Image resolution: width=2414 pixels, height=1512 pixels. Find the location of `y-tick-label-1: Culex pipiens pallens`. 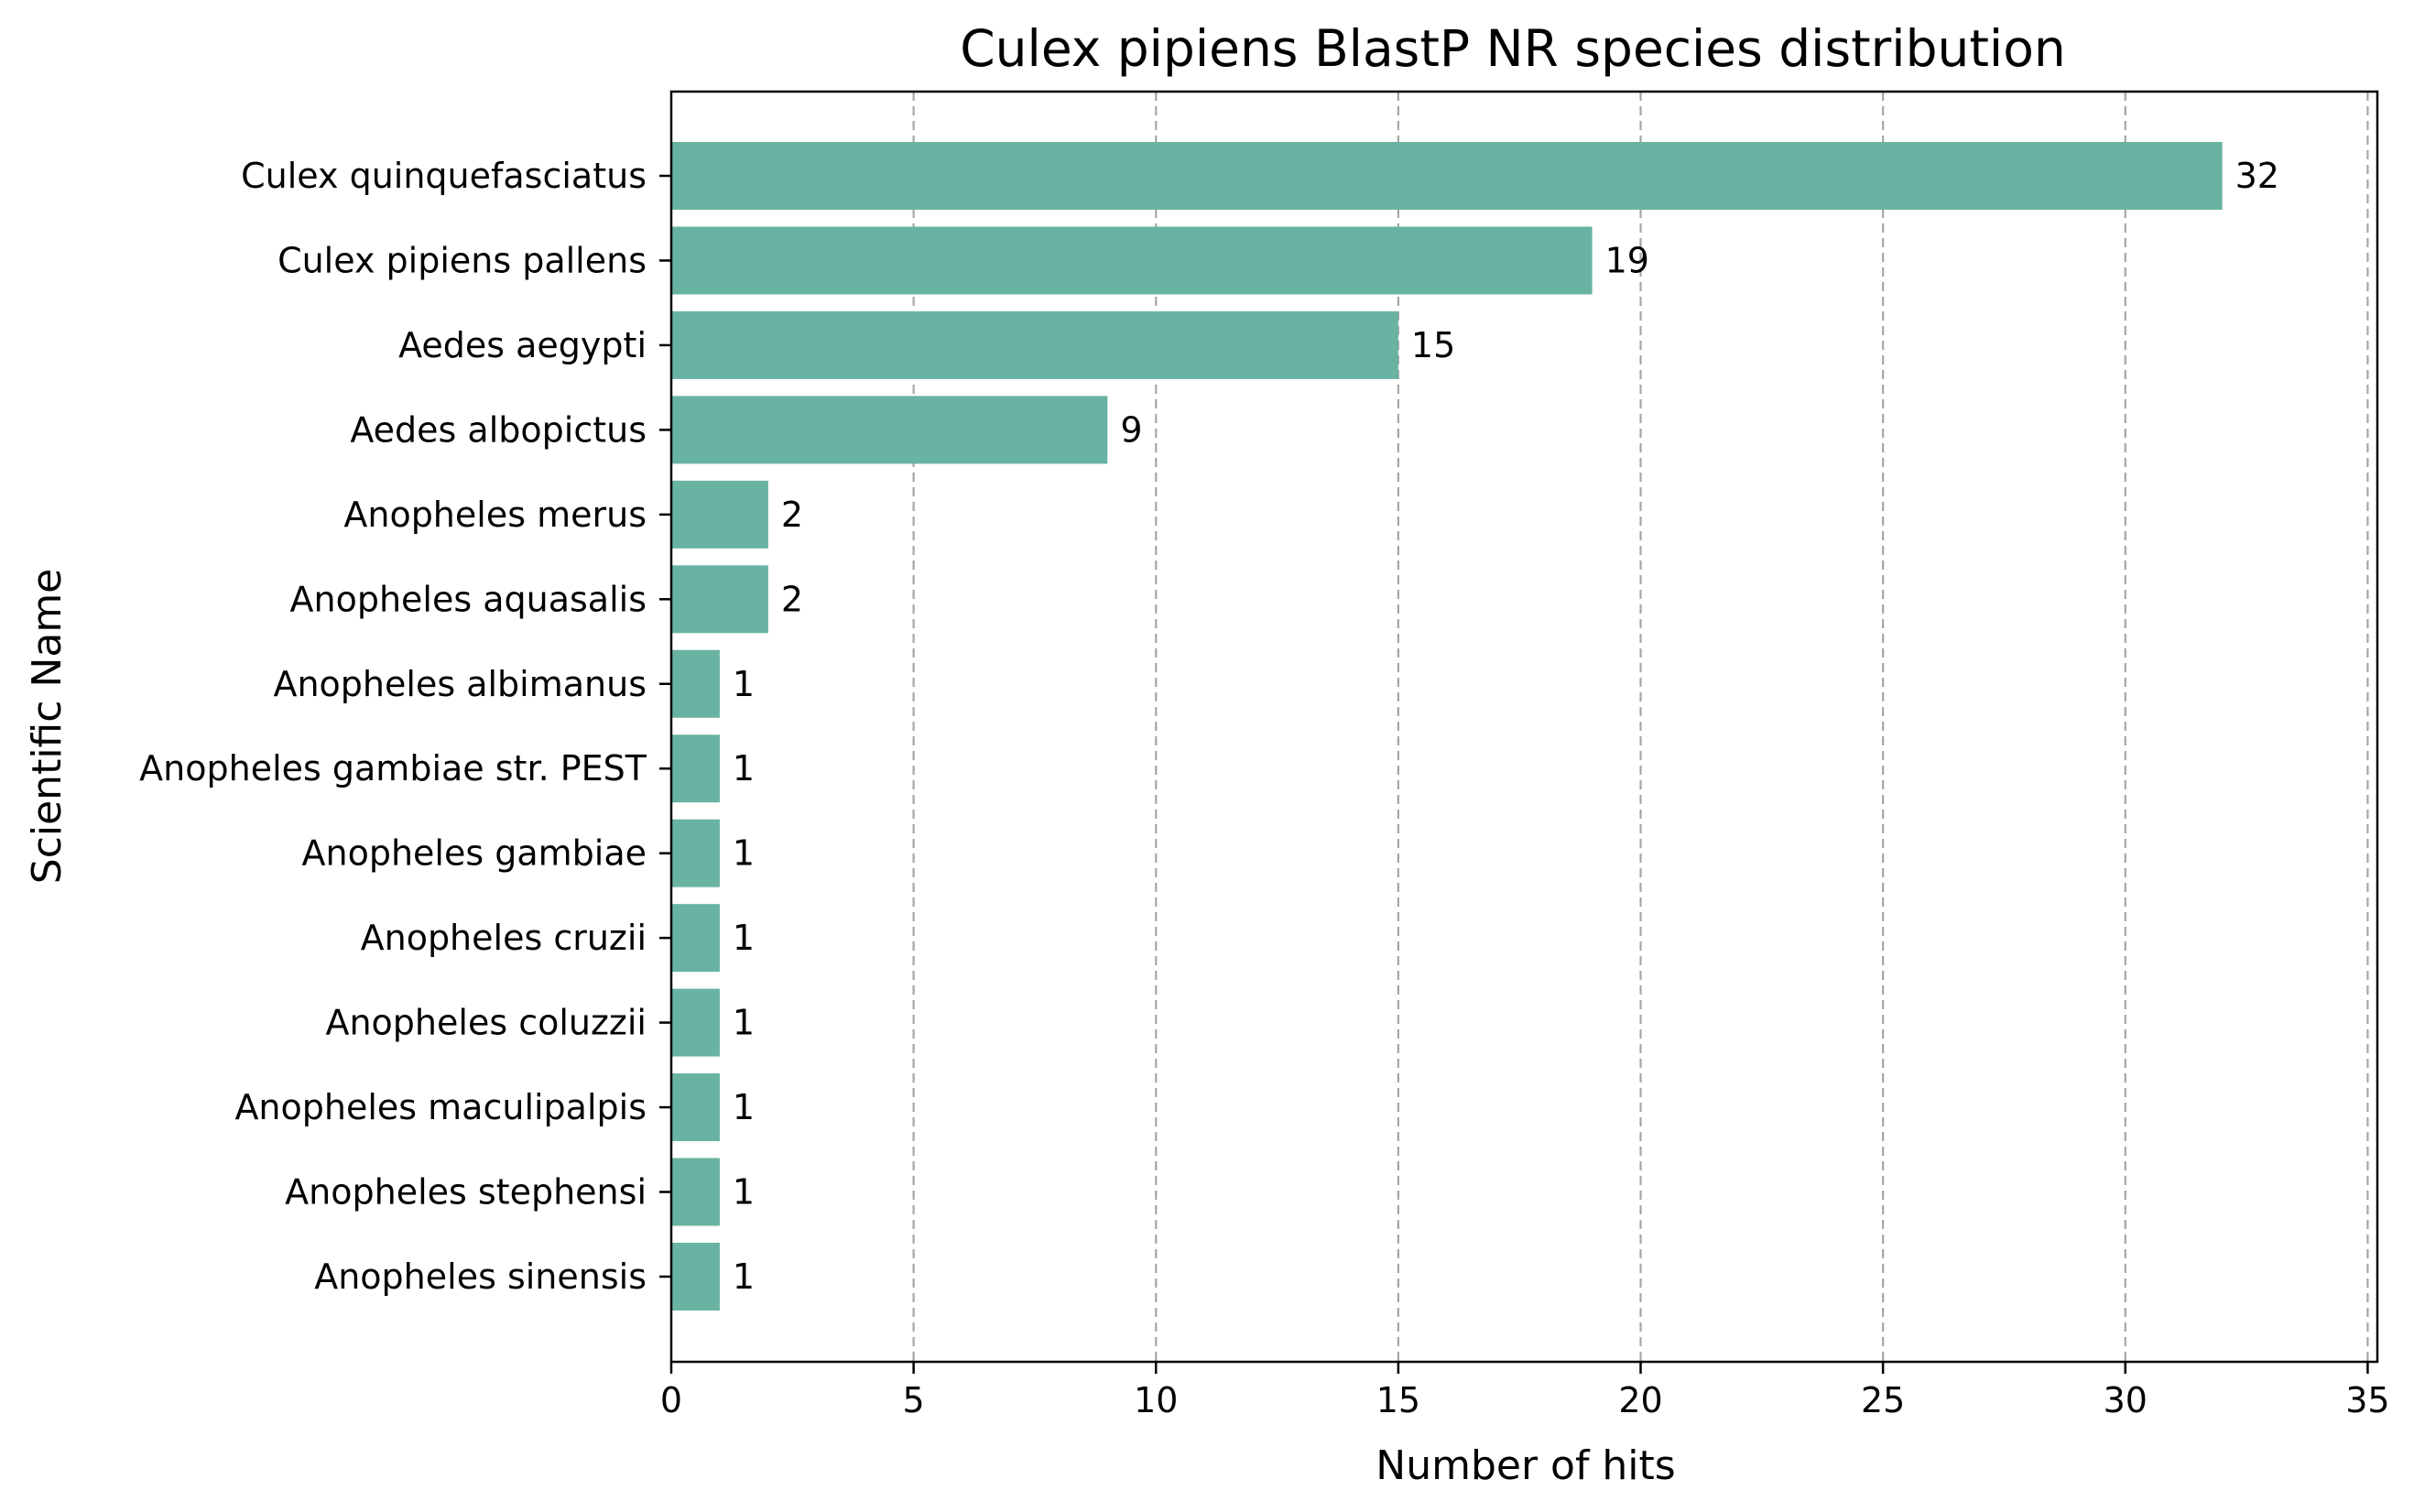

y-tick-label-1: Culex pipiens pallens is located at coordinates (462, 260).